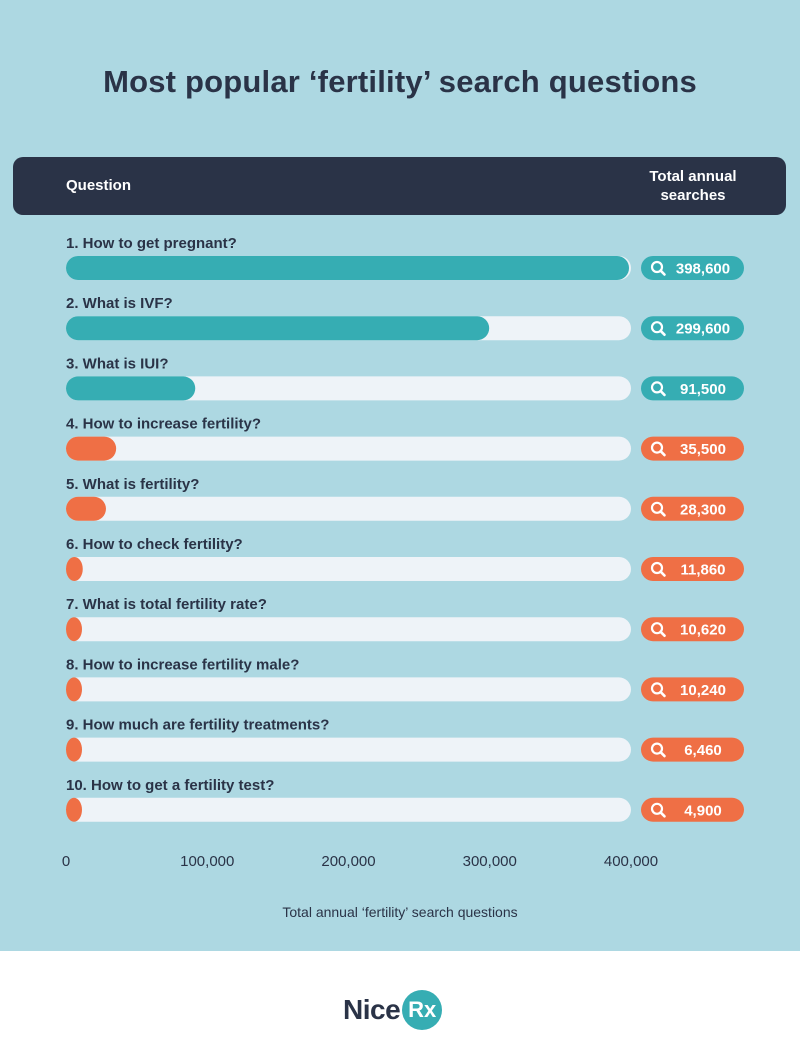  What do you see at coordinates (207, 861) in the screenshot?
I see `x-tick-label: 100,000` at bounding box center [207, 861].